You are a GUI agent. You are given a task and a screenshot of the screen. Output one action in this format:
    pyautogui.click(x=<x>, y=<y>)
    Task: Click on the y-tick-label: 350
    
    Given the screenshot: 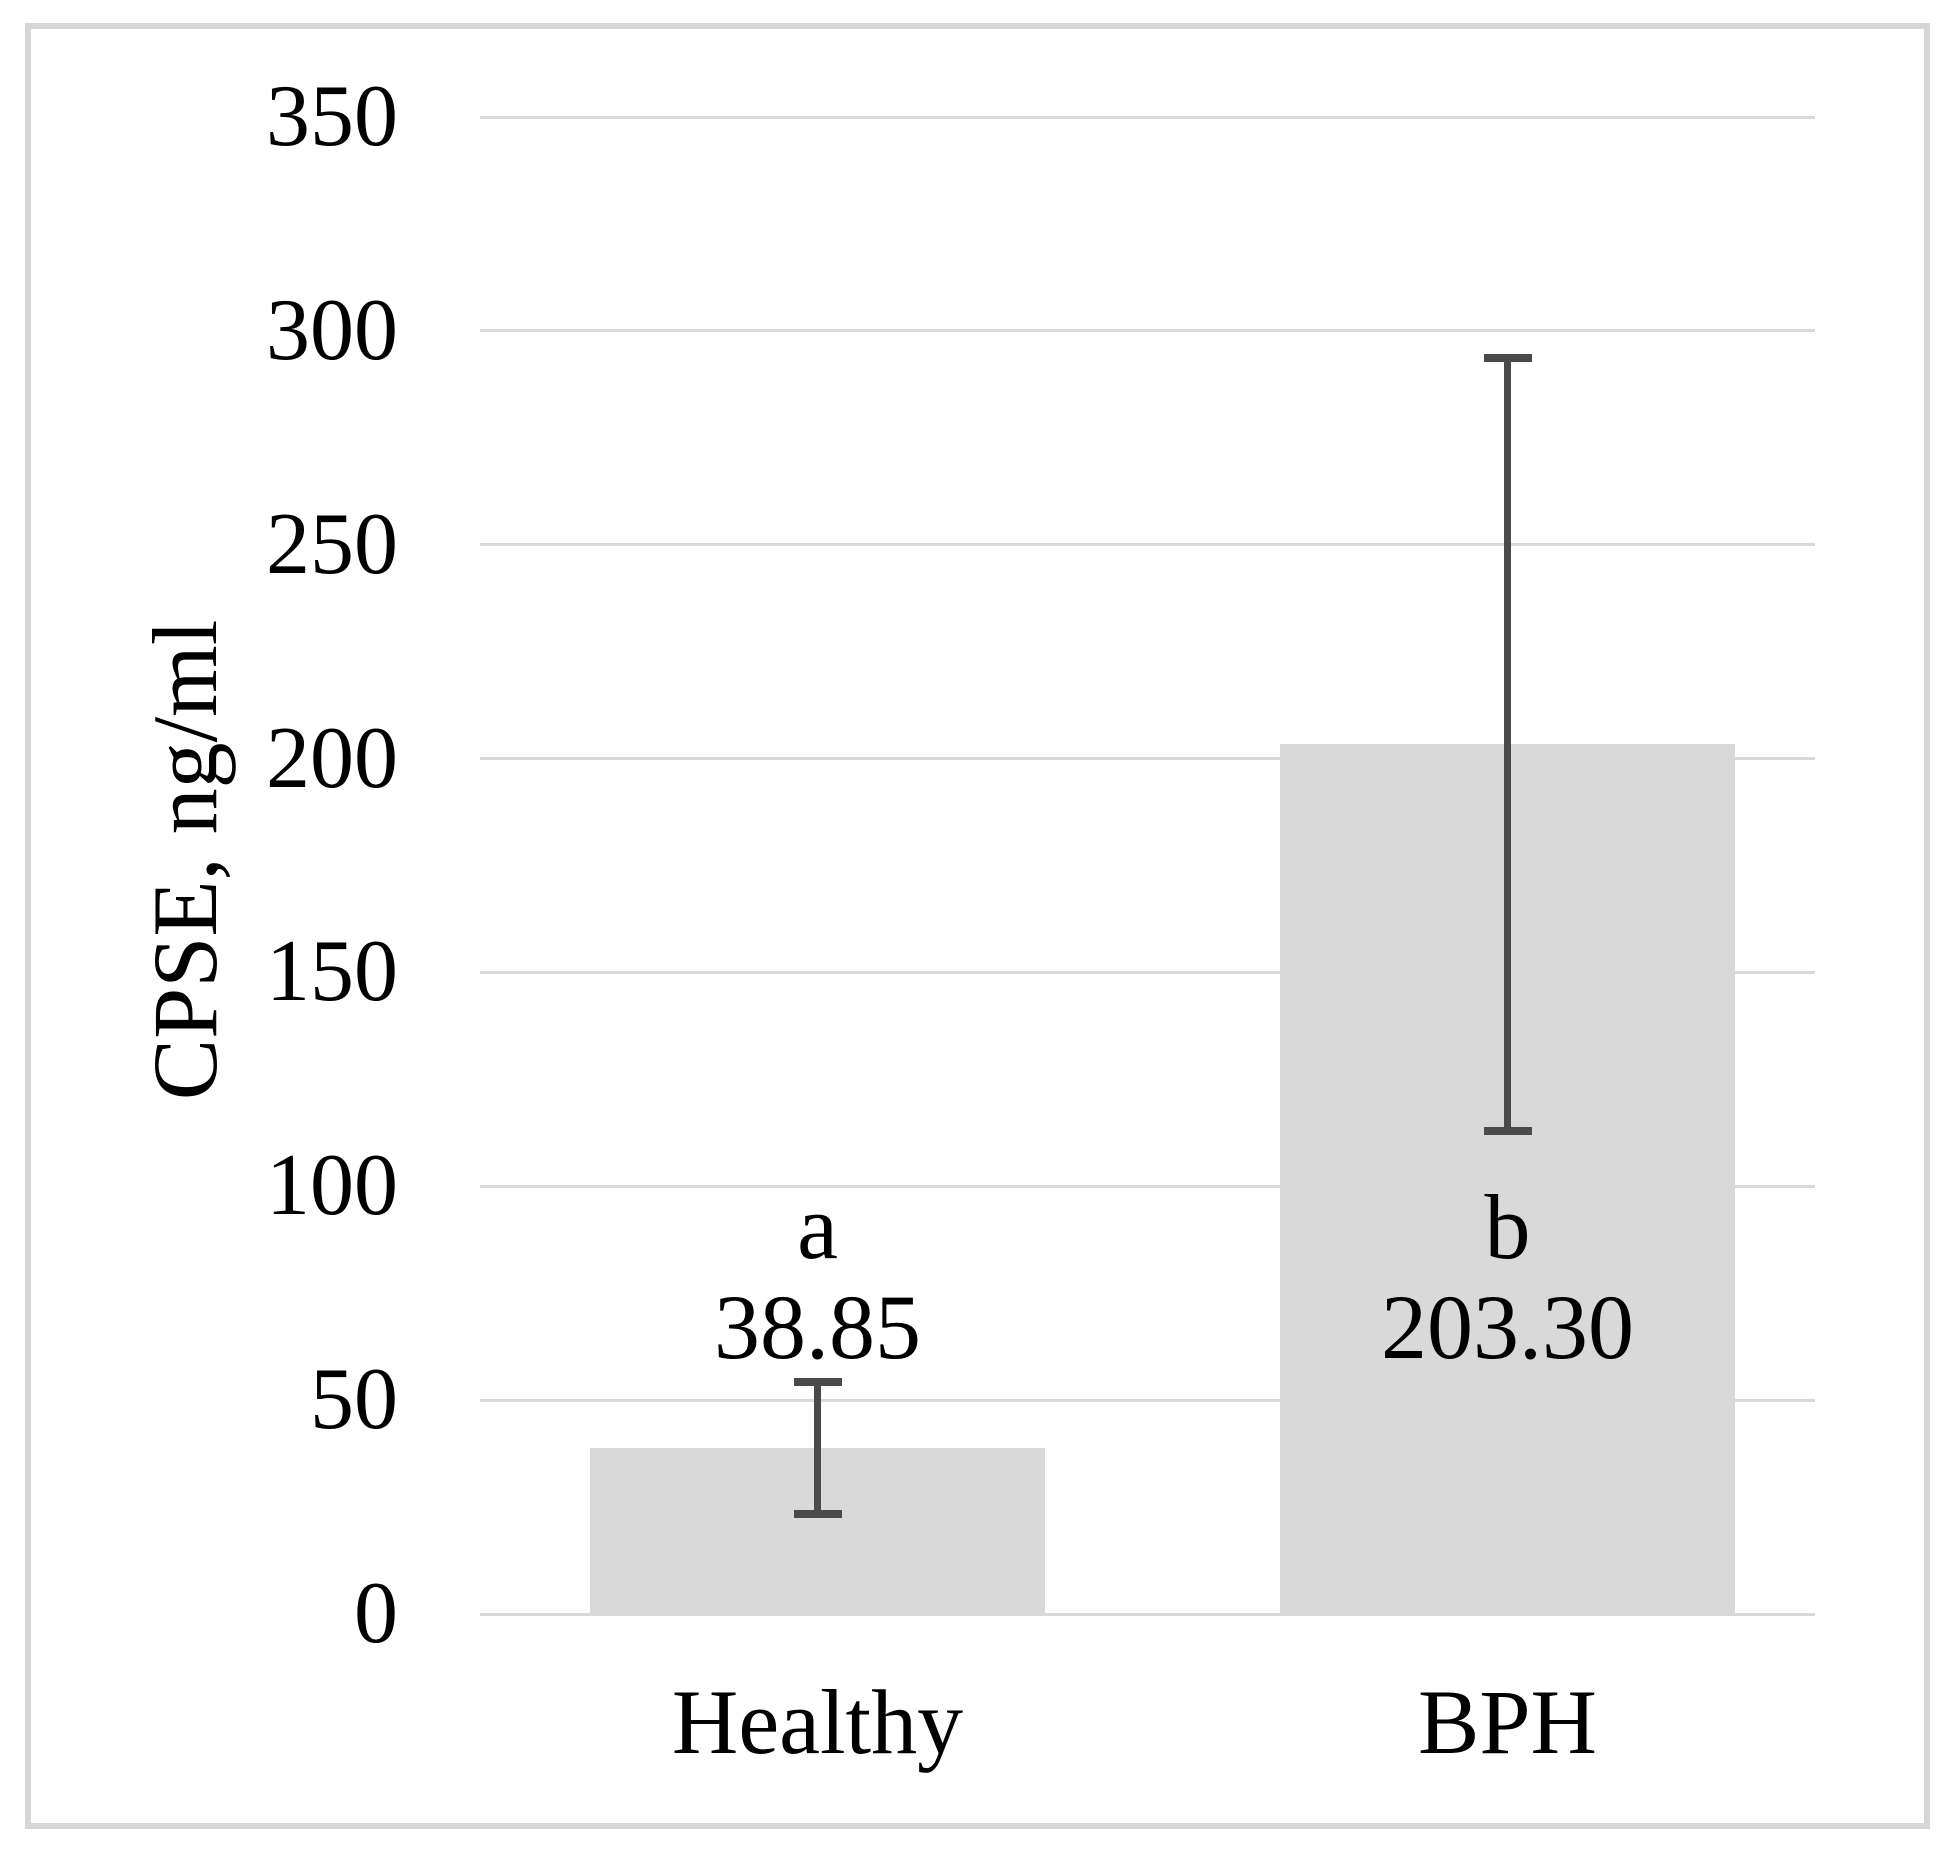 What is the action you would take?
    pyautogui.click(x=332, y=116)
    